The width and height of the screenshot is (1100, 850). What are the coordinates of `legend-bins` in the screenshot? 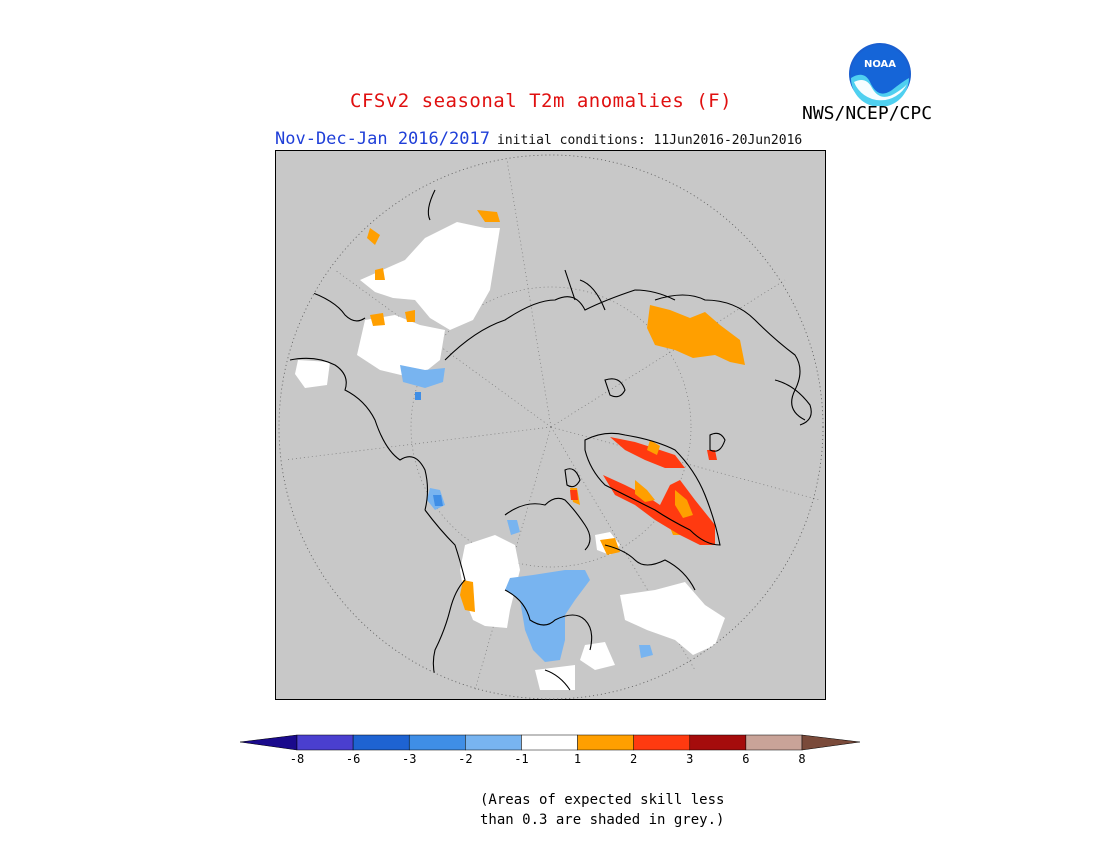 It's located at (549, 742).